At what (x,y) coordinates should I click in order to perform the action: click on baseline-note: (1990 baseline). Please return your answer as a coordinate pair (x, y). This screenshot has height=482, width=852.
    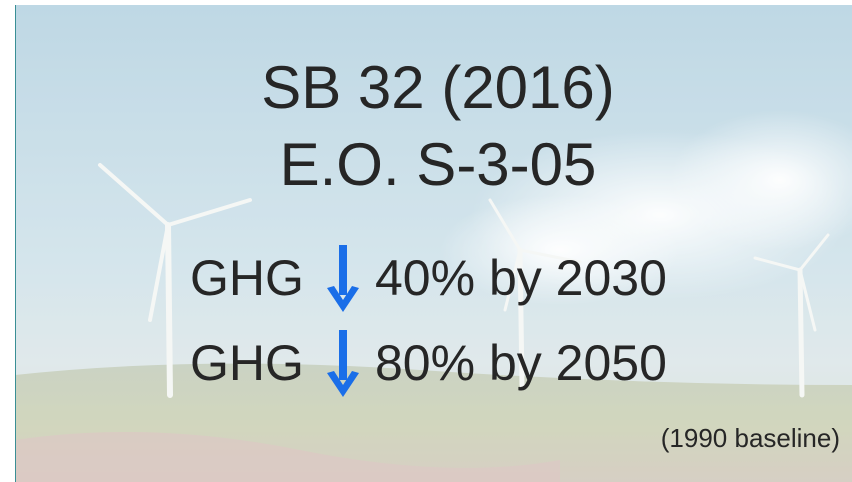
    Looking at the image, I should click on (750, 438).